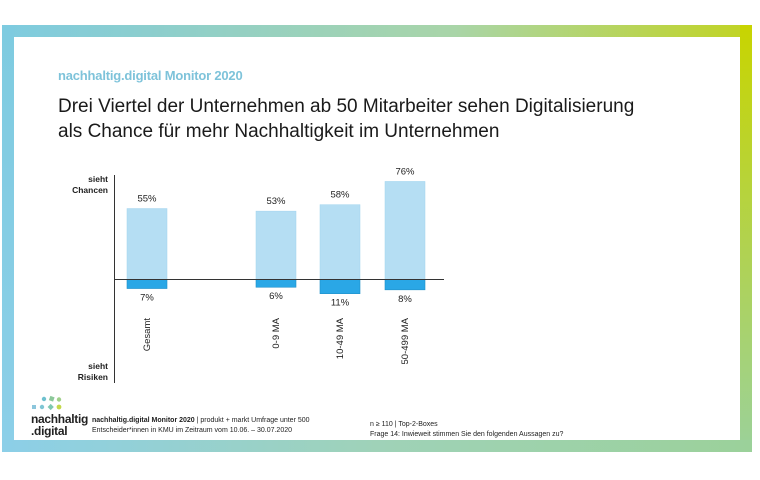 The width and height of the screenshot is (760, 480). I want to click on category-label-3: 50-499 MA, so click(405, 340).